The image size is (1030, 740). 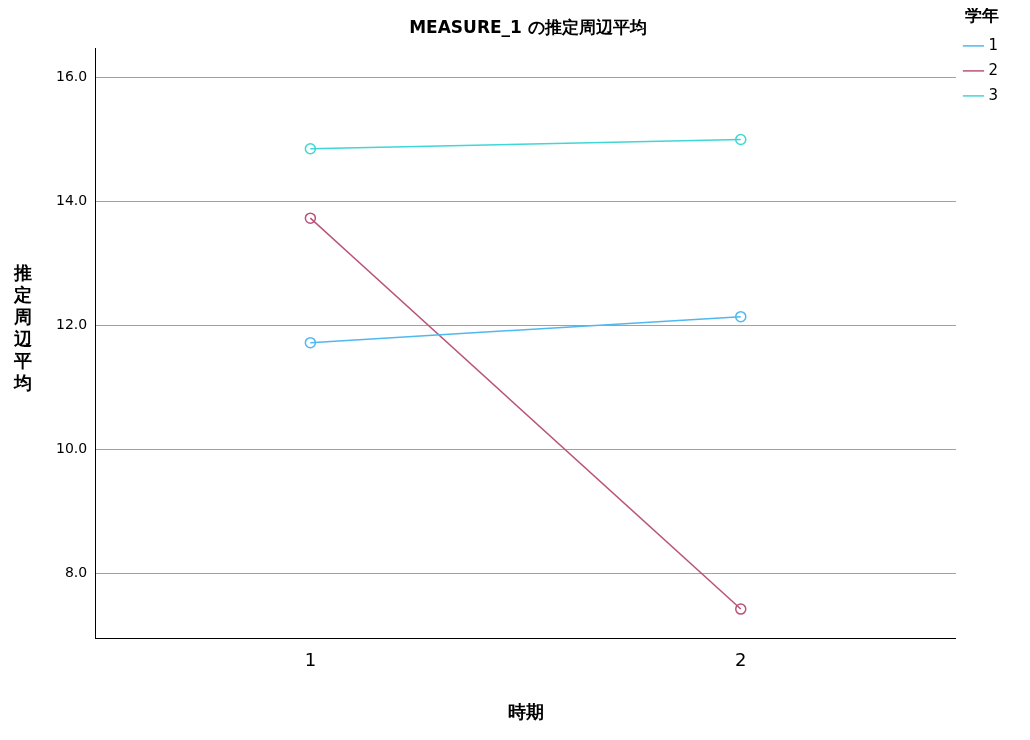 I want to click on legend-label: 3, so click(x=993, y=94).